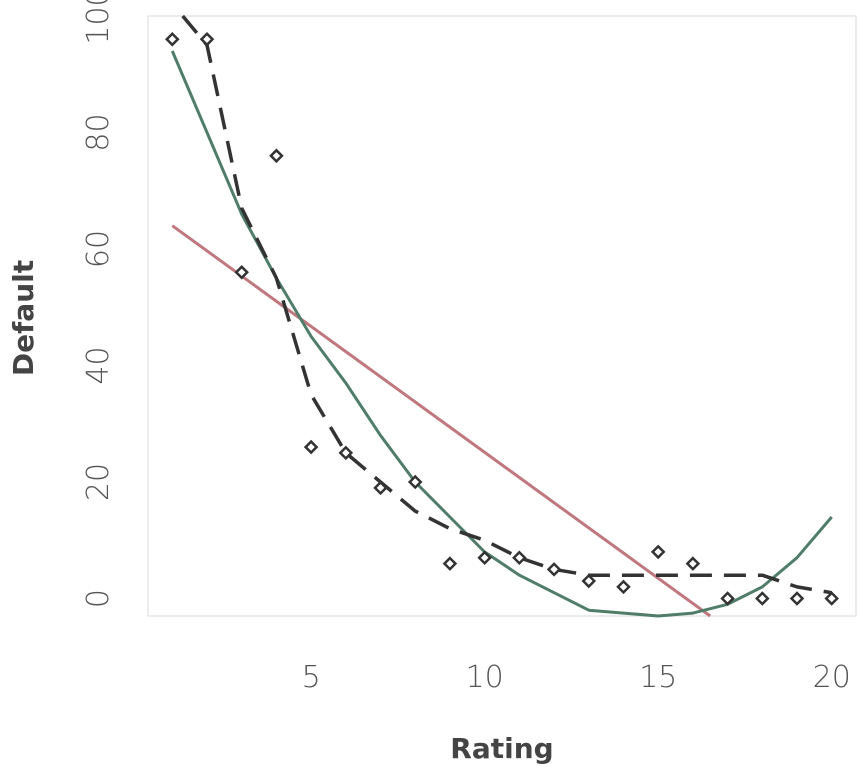  I want to click on x-axis-title: Rating, so click(501, 748).